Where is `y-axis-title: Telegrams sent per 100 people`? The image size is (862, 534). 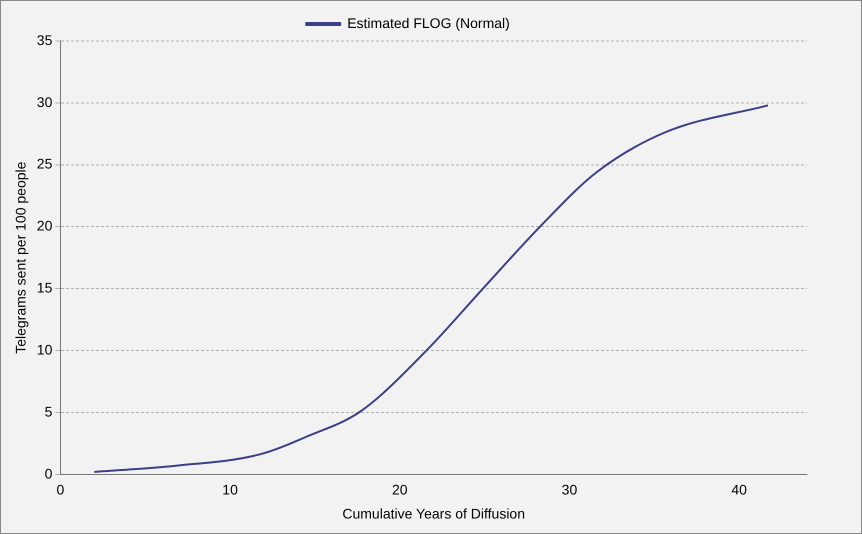 y-axis-title: Telegrams sent per 100 people is located at coordinates (20, 257).